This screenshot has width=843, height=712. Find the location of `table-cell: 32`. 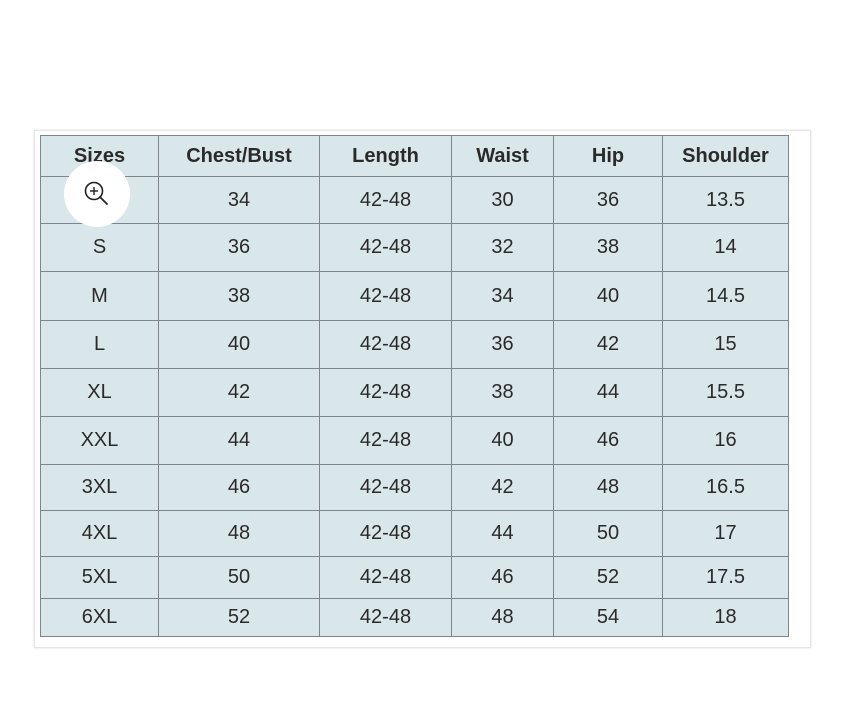

table-cell: 32 is located at coordinates (502, 247).